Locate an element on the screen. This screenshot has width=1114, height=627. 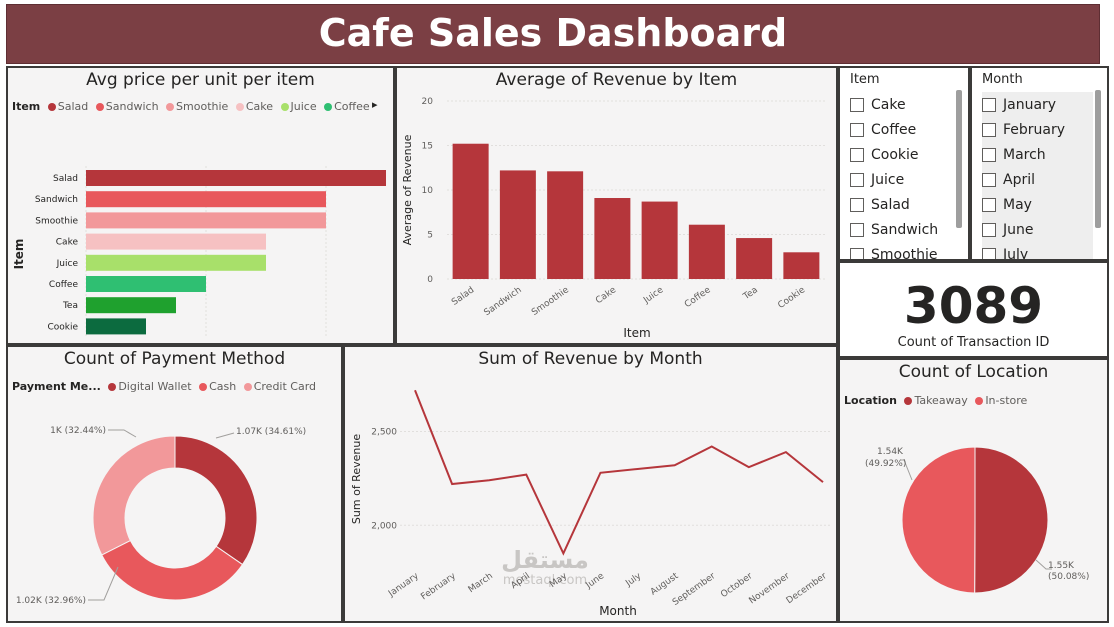
price-chart-title: Avg price per unit per item is located at coordinates (200, 80).